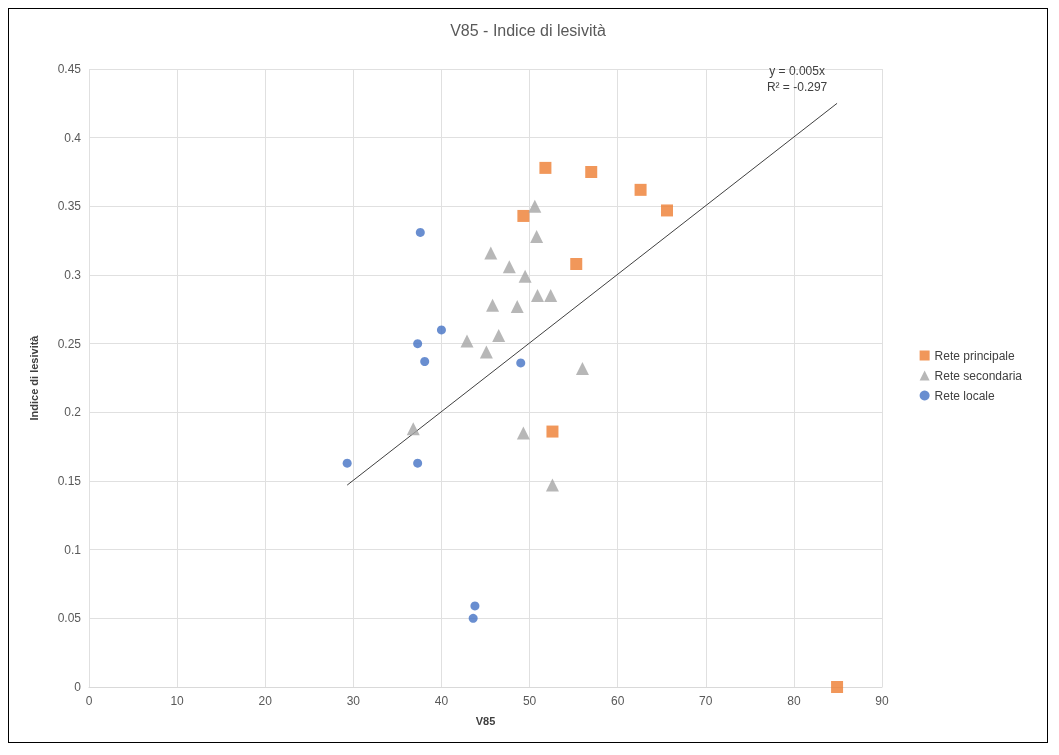 Image resolution: width=1059 pixels, height=755 pixels. Describe the element at coordinates (797, 87) in the screenshot. I see `annotation: R² = -0.297` at that location.